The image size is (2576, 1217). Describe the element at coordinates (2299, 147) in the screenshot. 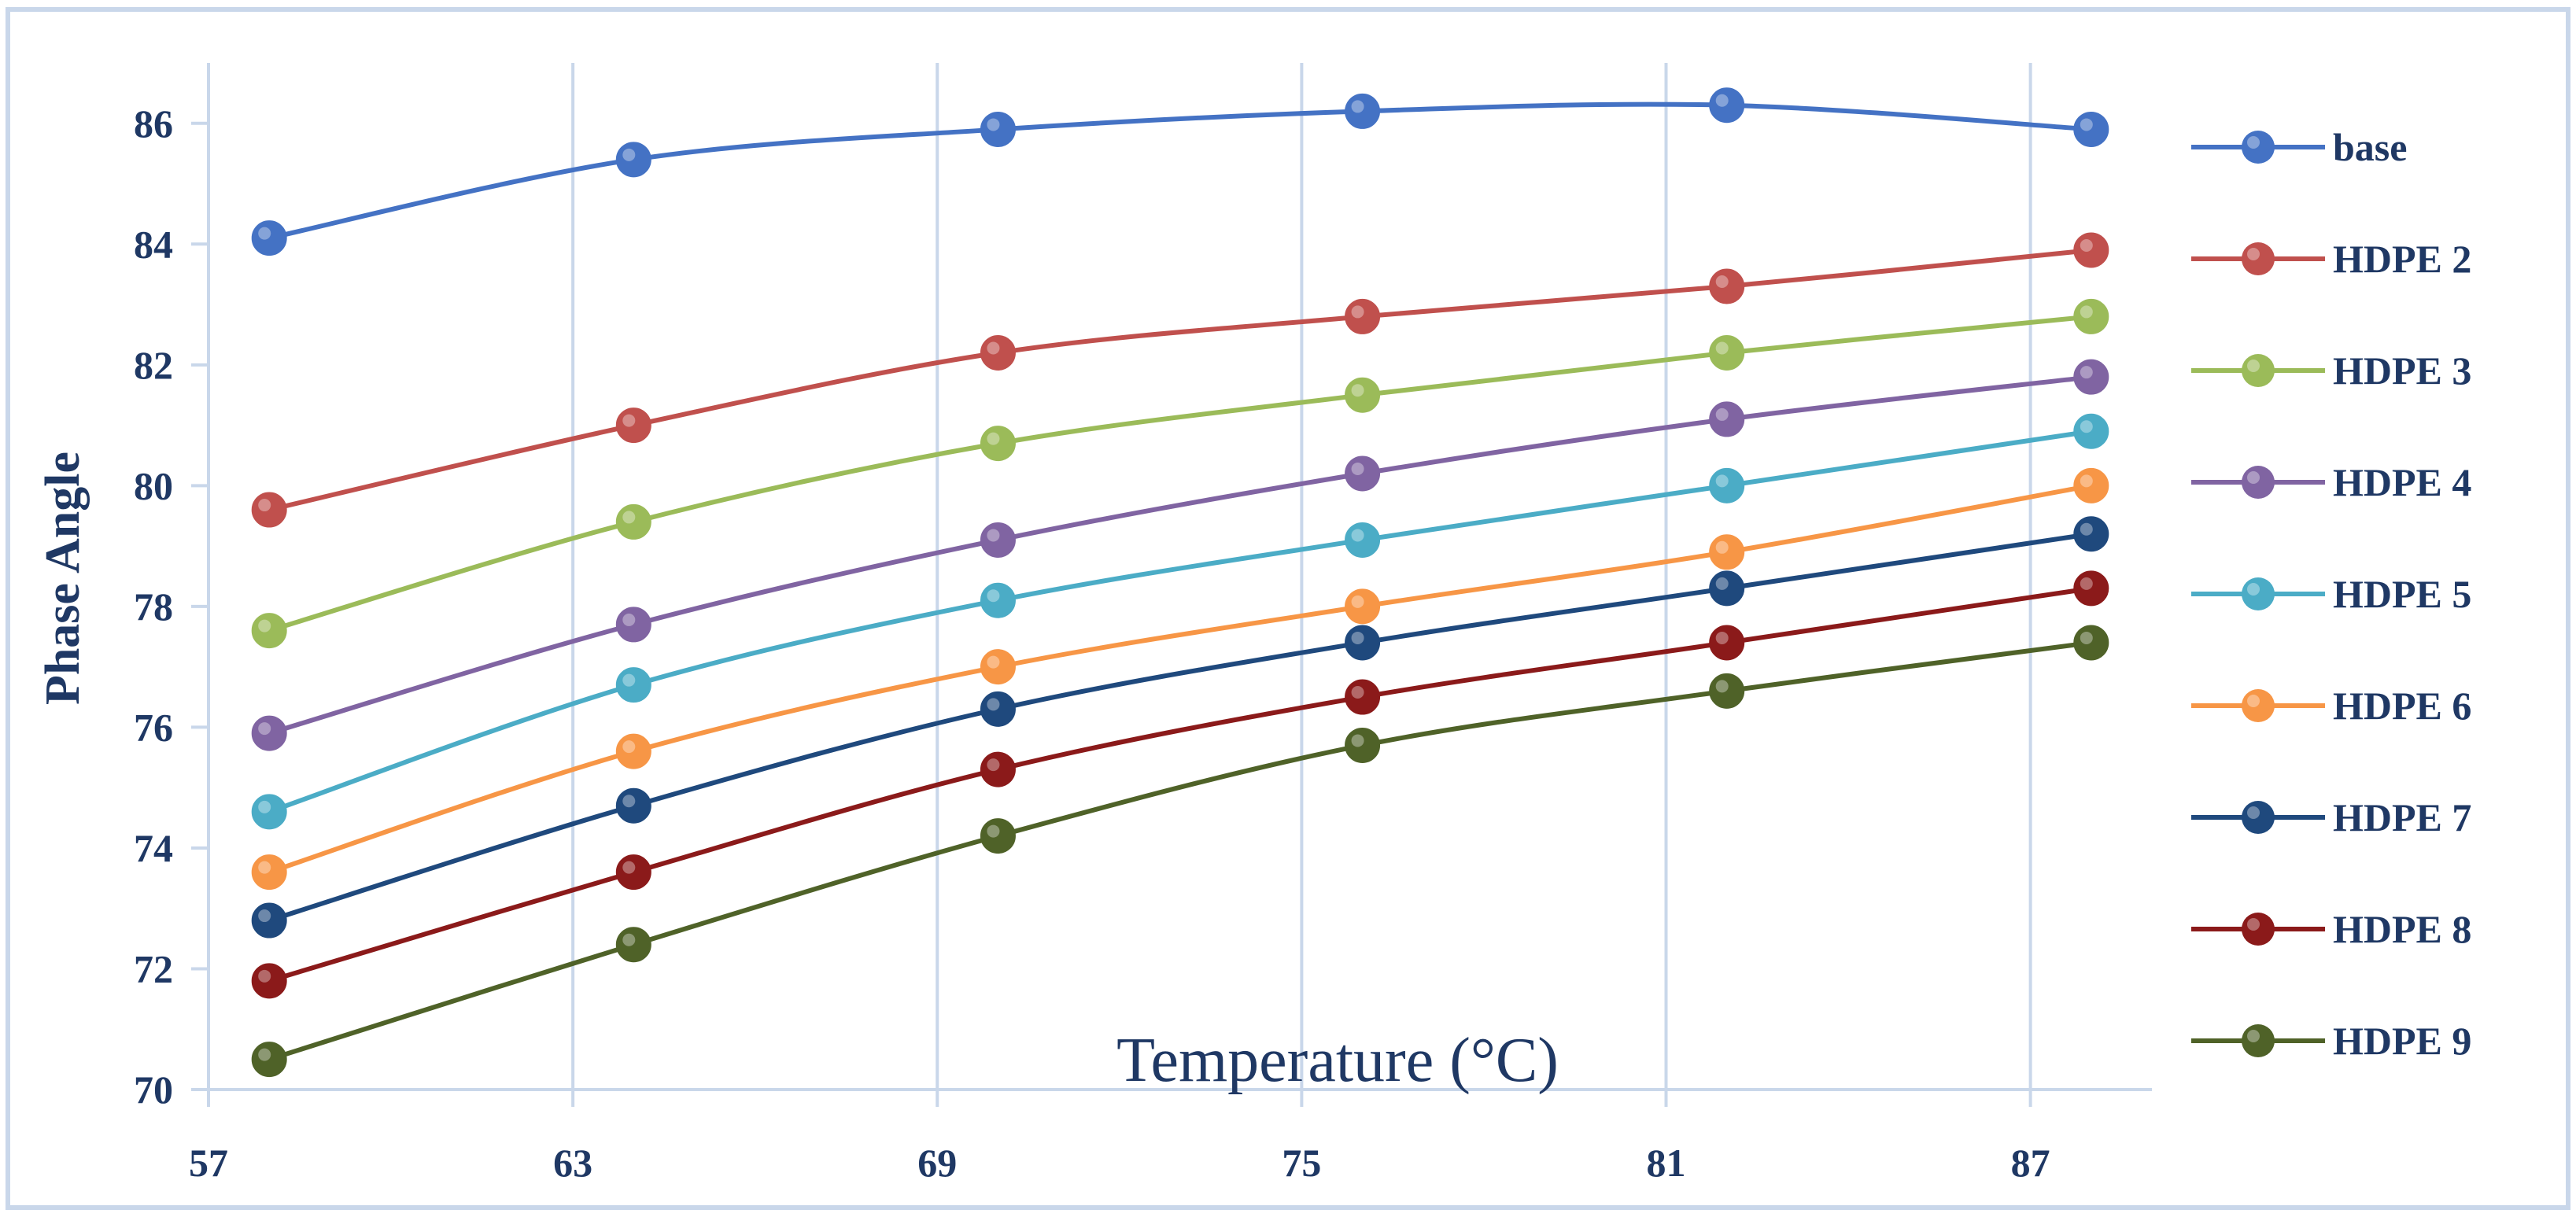

I see `legend-item: base` at that location.